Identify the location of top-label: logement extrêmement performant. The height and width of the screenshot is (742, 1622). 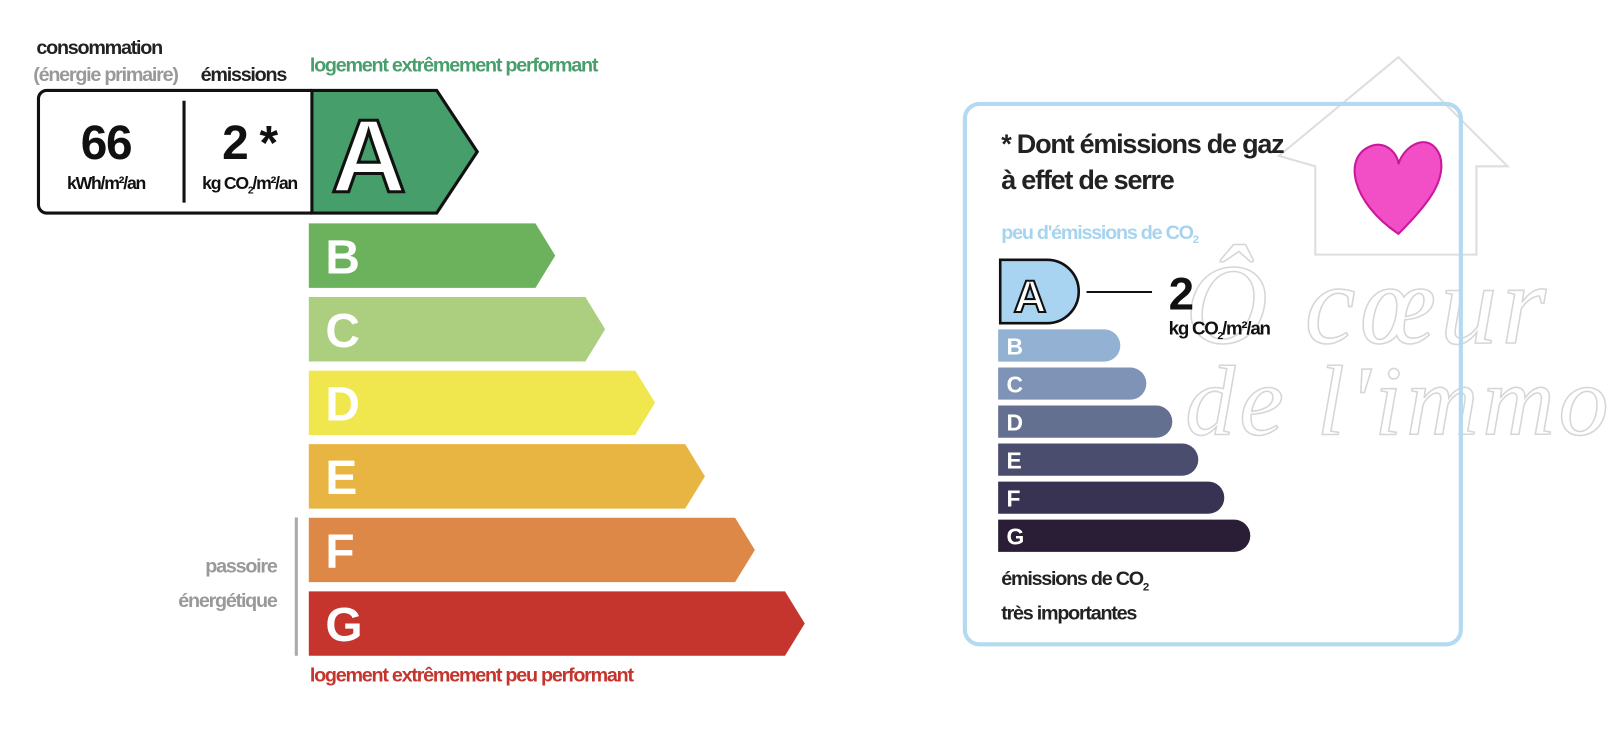
(454, 66).